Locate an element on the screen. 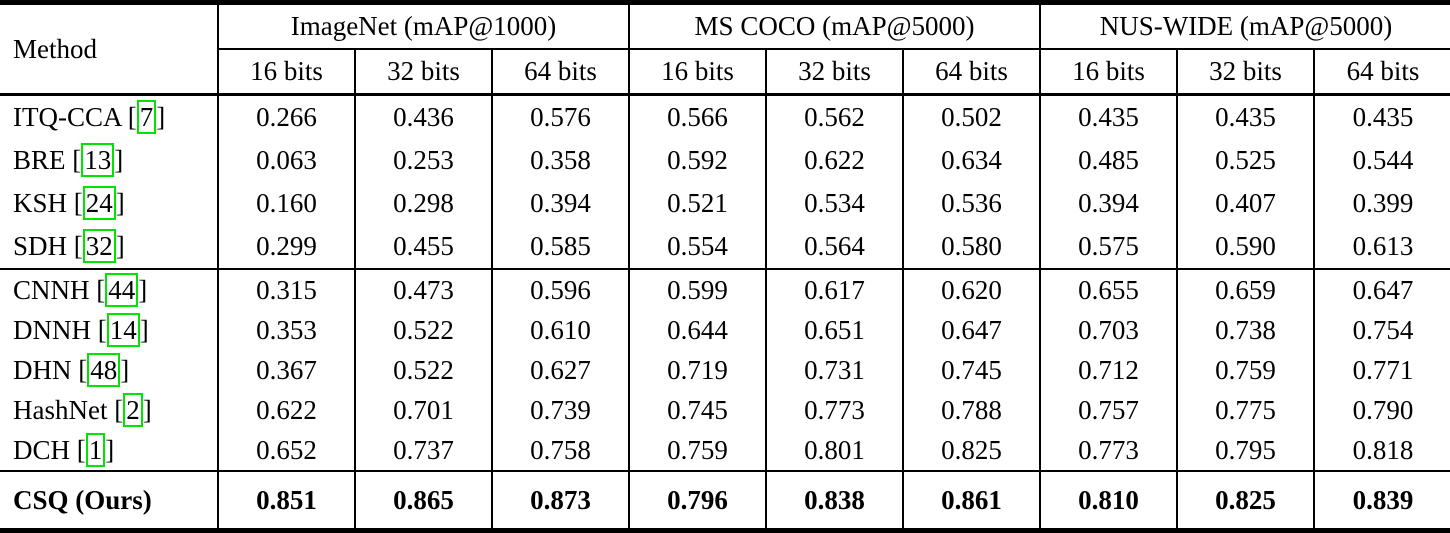  map-value-cell: 0.160 is located at coordinates (286, 203).